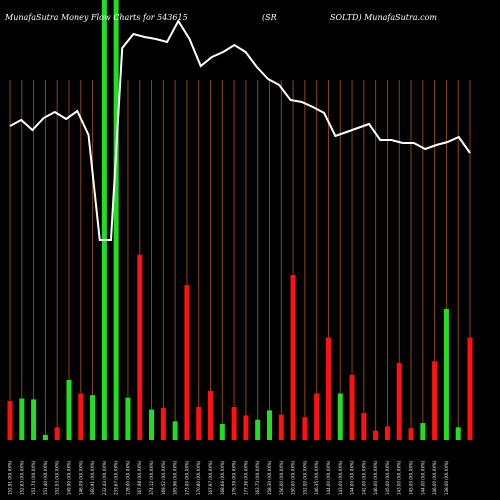  I want to click on x-tick-label: 167.97 (XX.XX%), so click(210, 477).